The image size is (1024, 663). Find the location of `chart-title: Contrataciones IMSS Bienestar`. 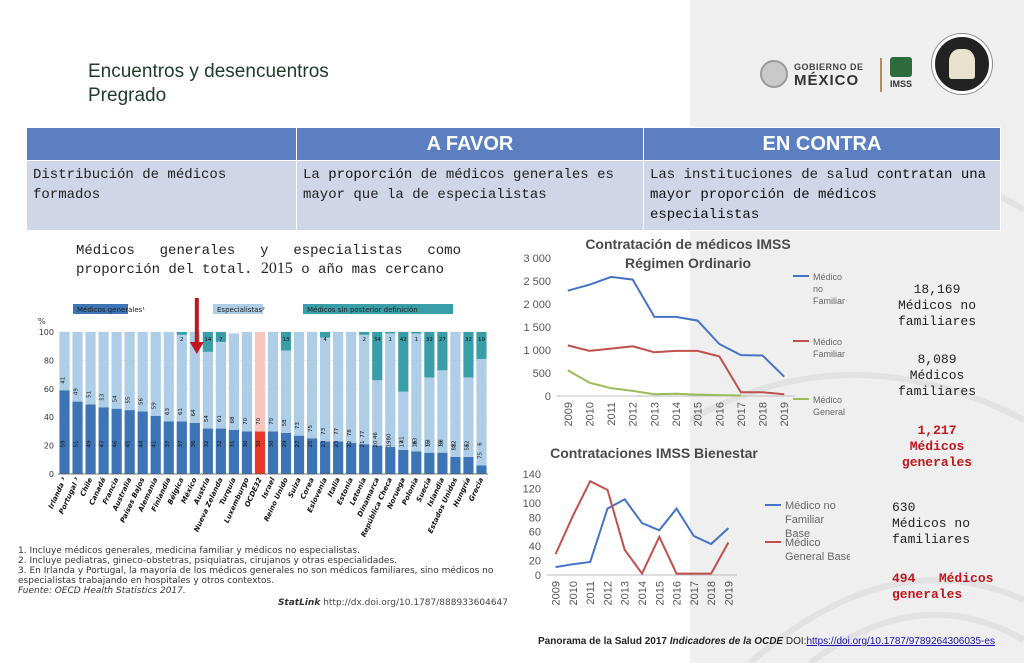

chart-title: Contrataciones IMSS Bienestar is located at coordinates (654, 453).